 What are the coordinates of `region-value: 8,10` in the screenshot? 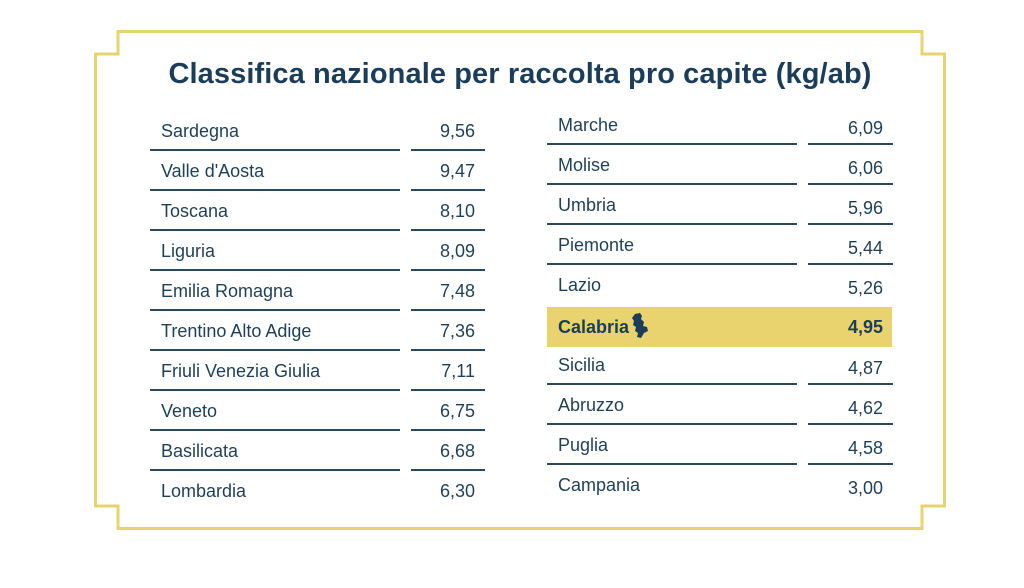 It's located at (448, 212).